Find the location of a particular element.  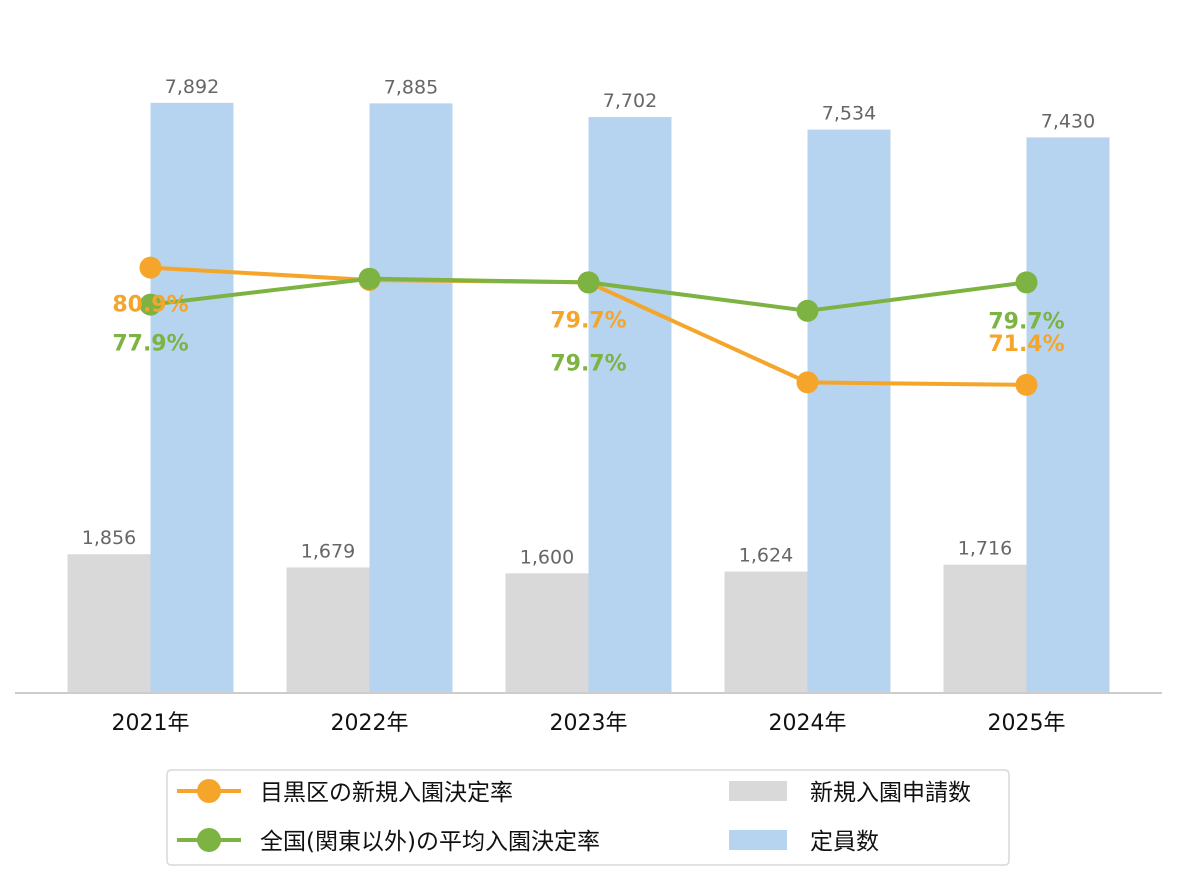

bar-applications-label: 1,600 is located at coordinates (547, 557).